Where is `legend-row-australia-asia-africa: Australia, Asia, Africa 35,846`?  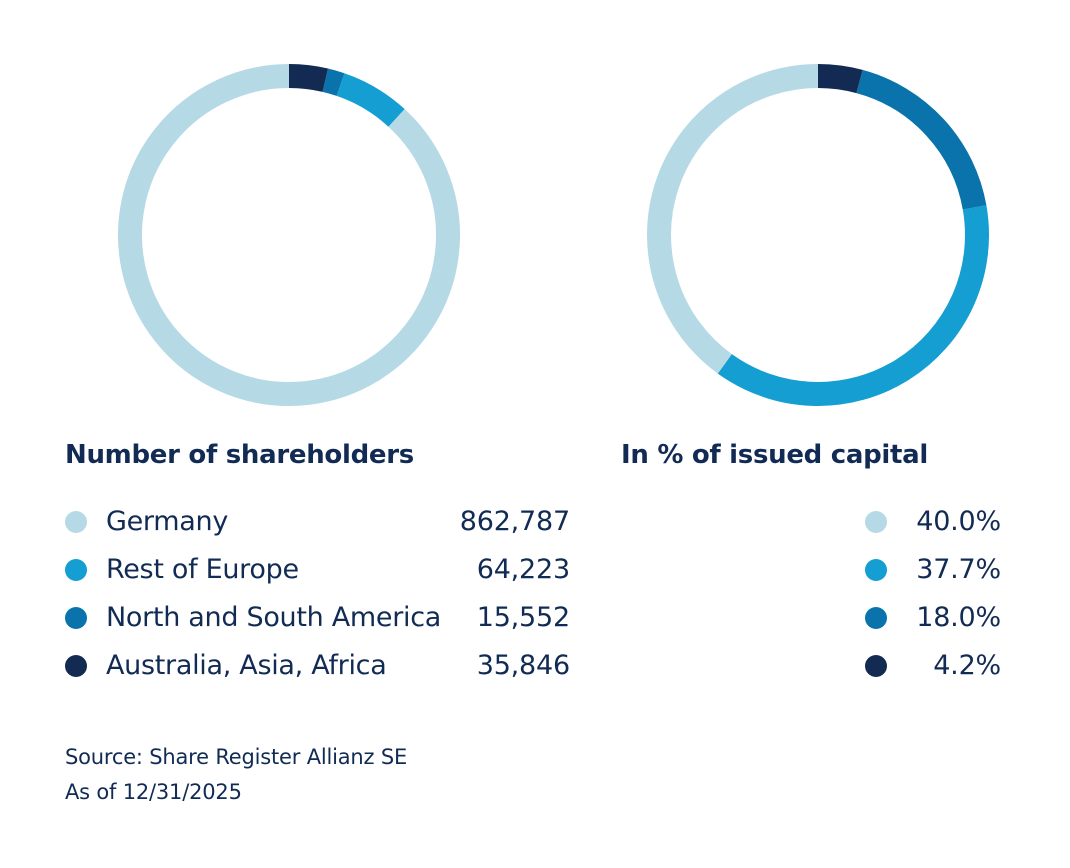
legend-row-australia-asia-africa: Australia, Asia, Africa 35,846 is located at coordinates (317, 666).